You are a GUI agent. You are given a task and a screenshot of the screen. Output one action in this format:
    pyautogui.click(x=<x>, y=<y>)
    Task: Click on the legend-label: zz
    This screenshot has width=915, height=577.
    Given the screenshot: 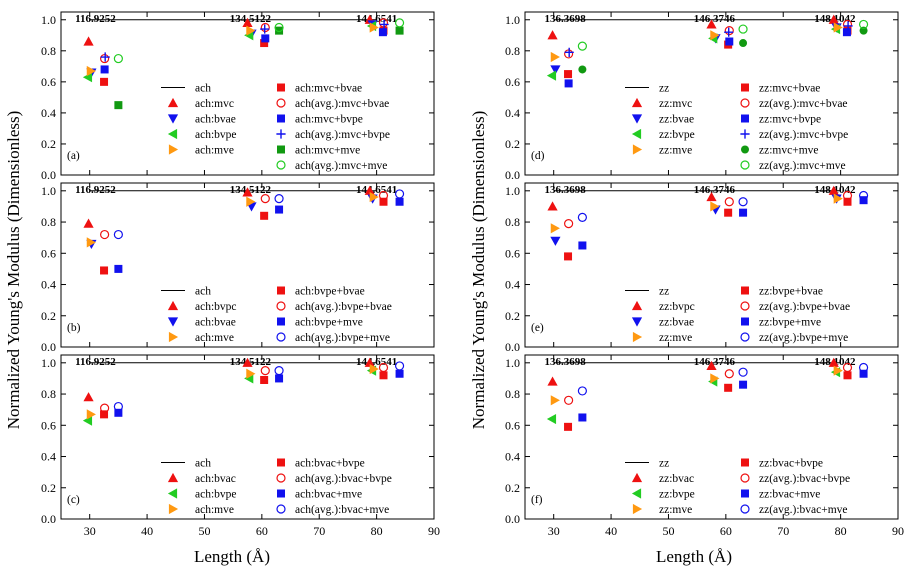 What is the action you would take?
    pyautogui.click(x=664, y=89)
    